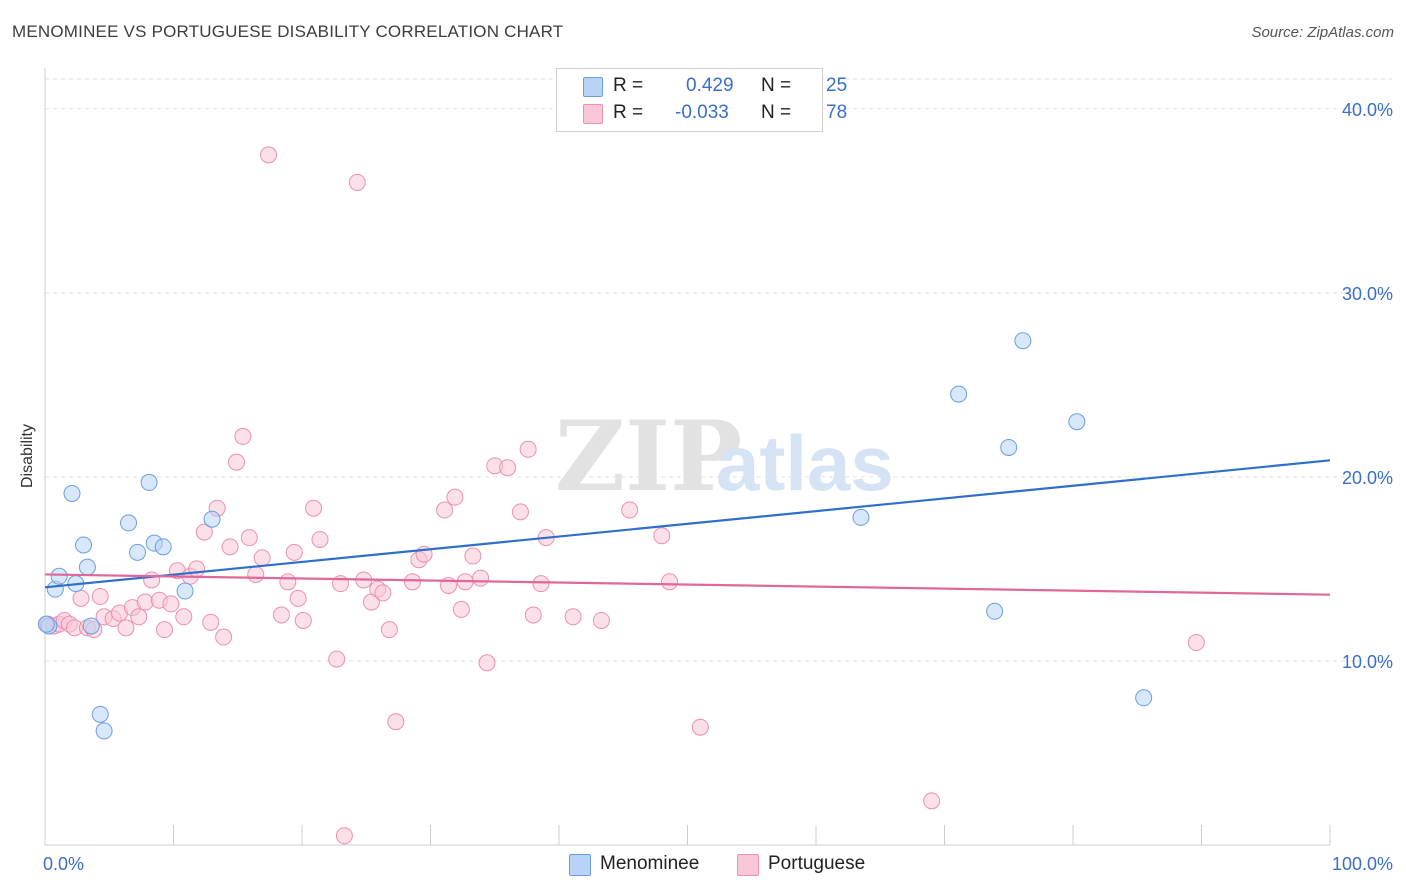  I want to click on portuguese-swatch, so click(593, 114).